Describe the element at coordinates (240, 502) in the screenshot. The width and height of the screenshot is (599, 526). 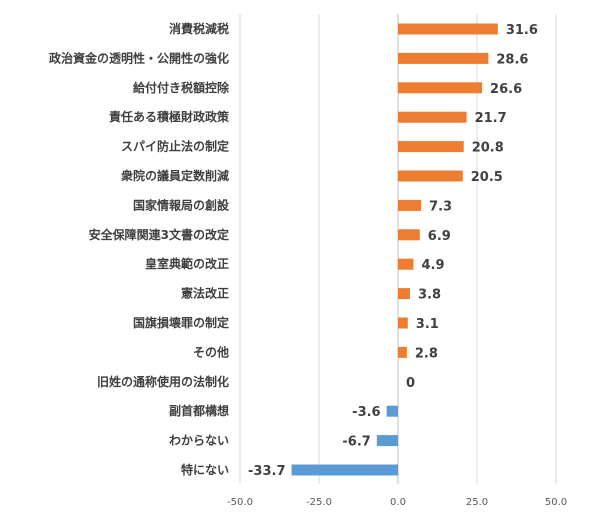
I see `x-tick-label: -50.0` at that location.